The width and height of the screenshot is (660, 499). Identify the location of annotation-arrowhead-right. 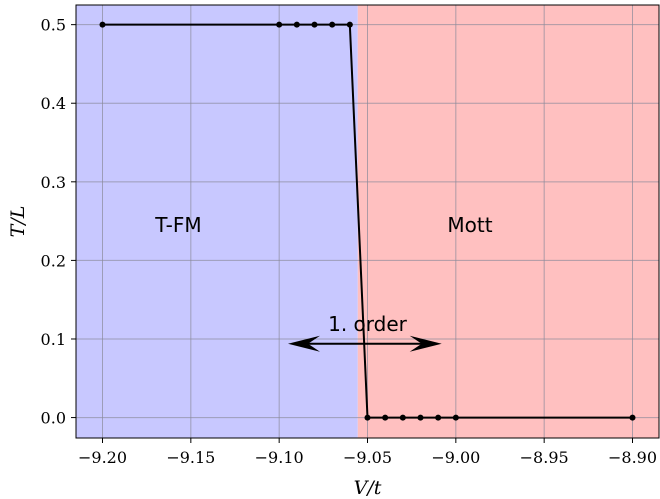
(425, 343).